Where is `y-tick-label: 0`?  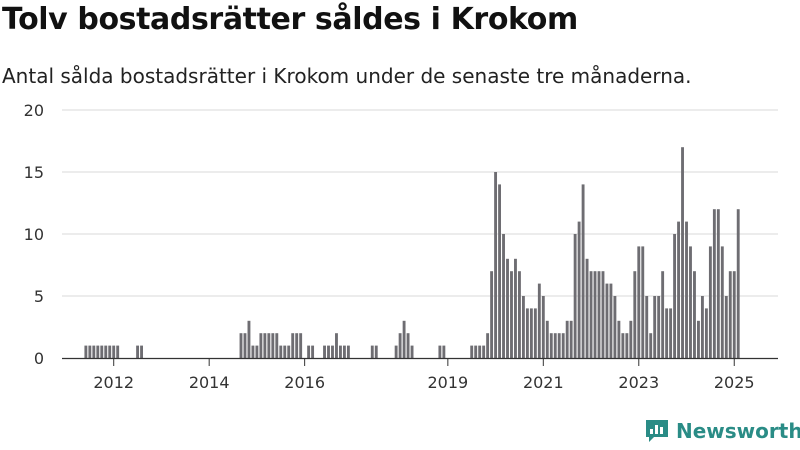 y-tick-label: 0 is located at coordinates (39, 358).